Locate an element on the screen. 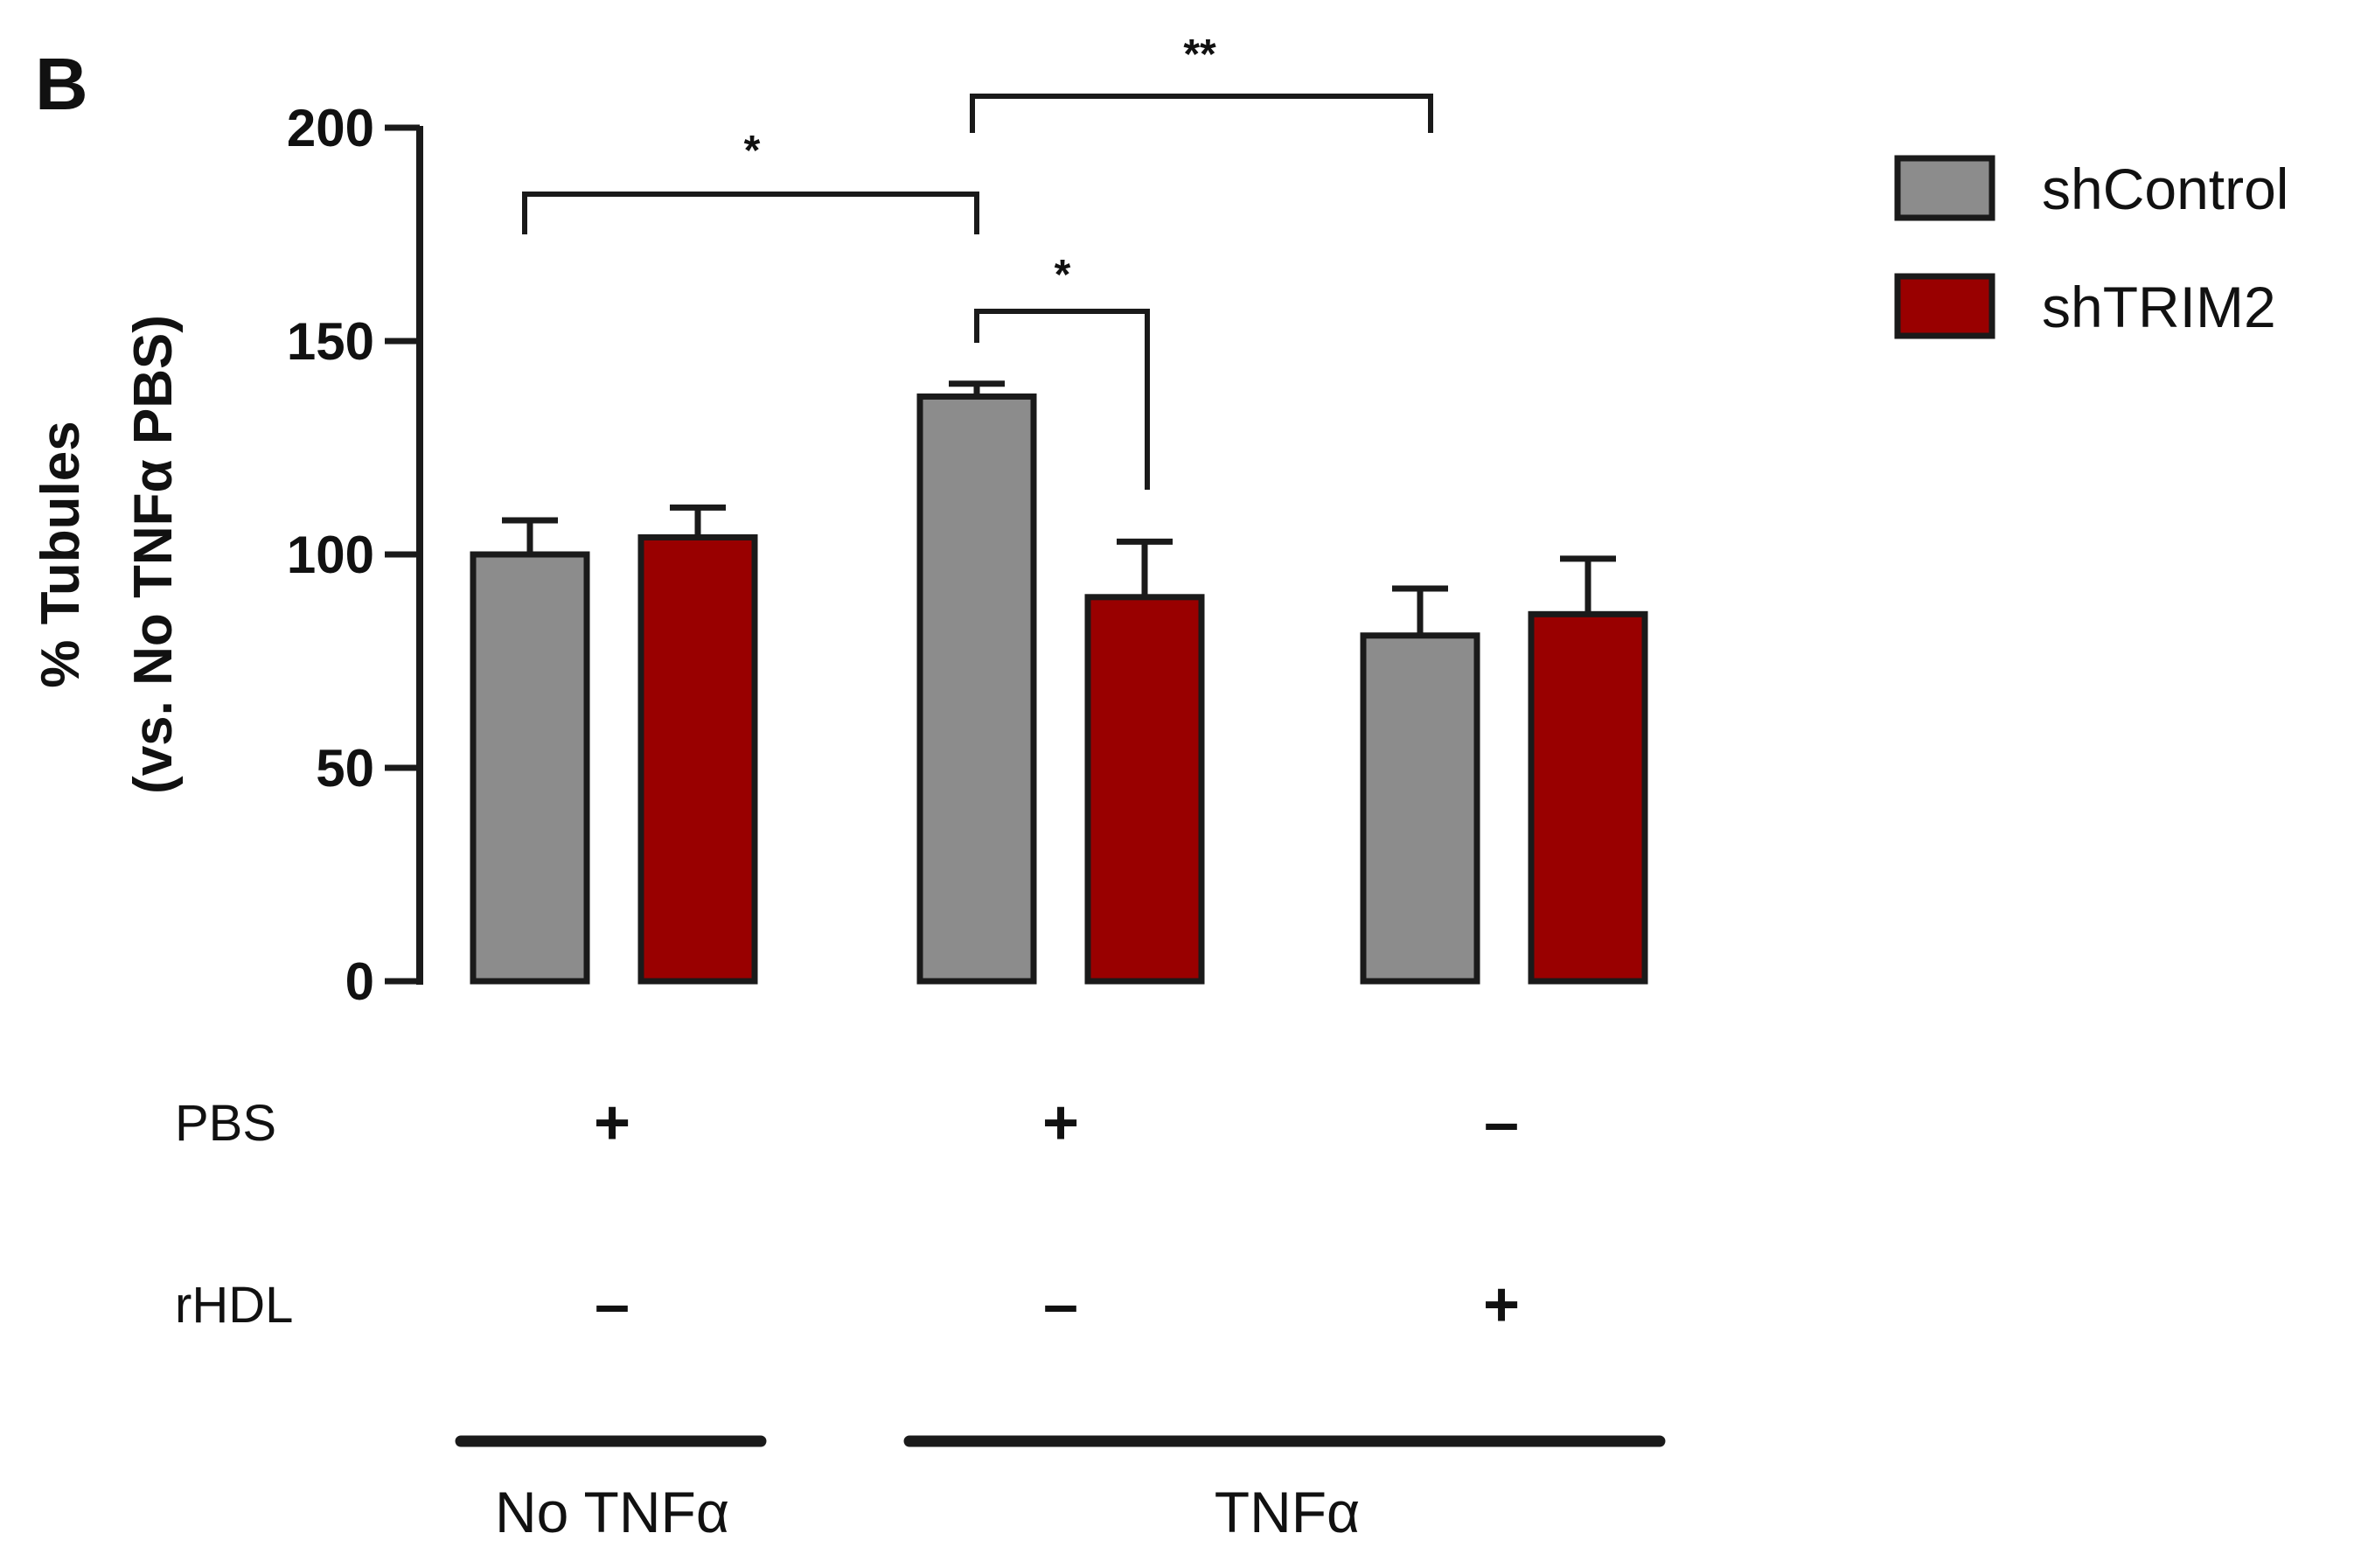  y-tick-label: 100 is located at coordinates (330, 555).